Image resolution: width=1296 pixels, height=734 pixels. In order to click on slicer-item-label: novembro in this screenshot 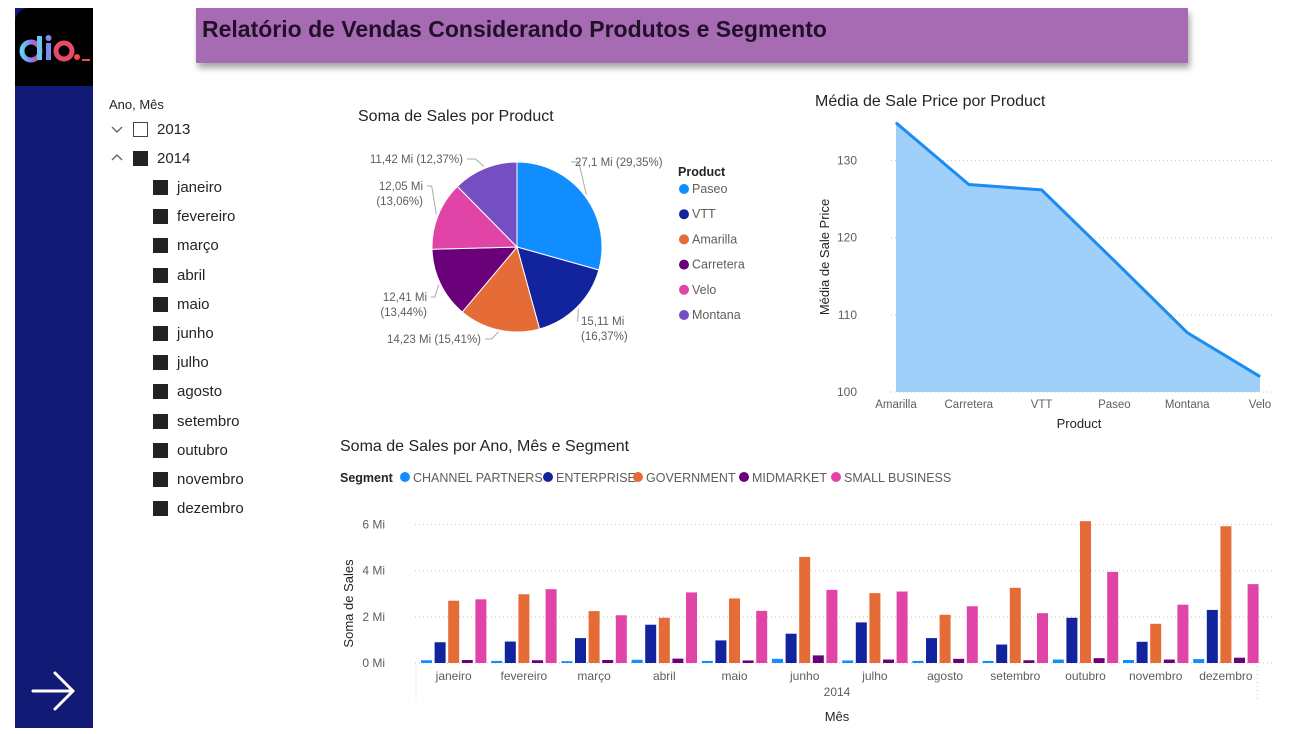, I will do `click(210, 479)`.